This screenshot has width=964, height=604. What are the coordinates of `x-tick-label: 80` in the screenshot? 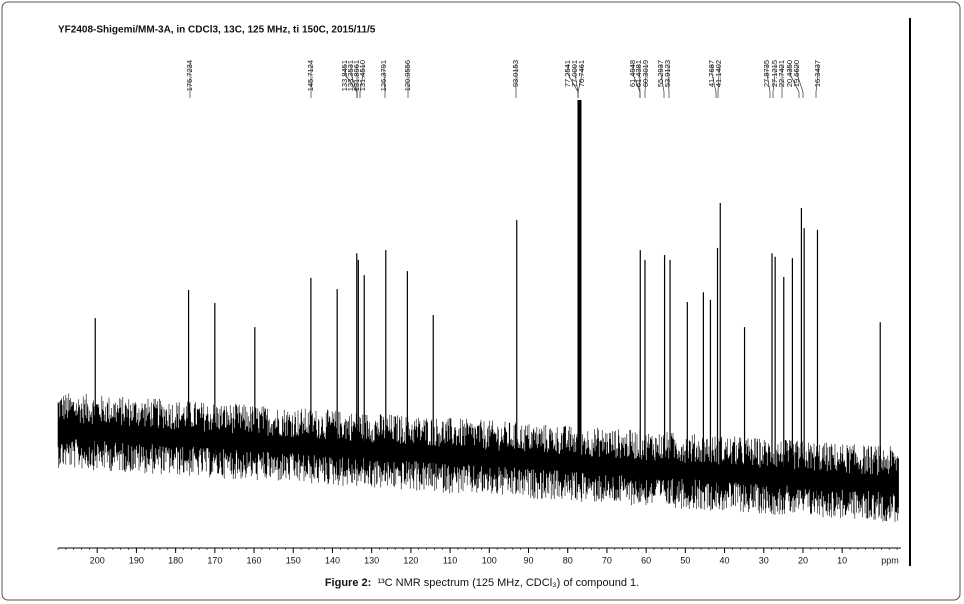 It's located at (568, 560).